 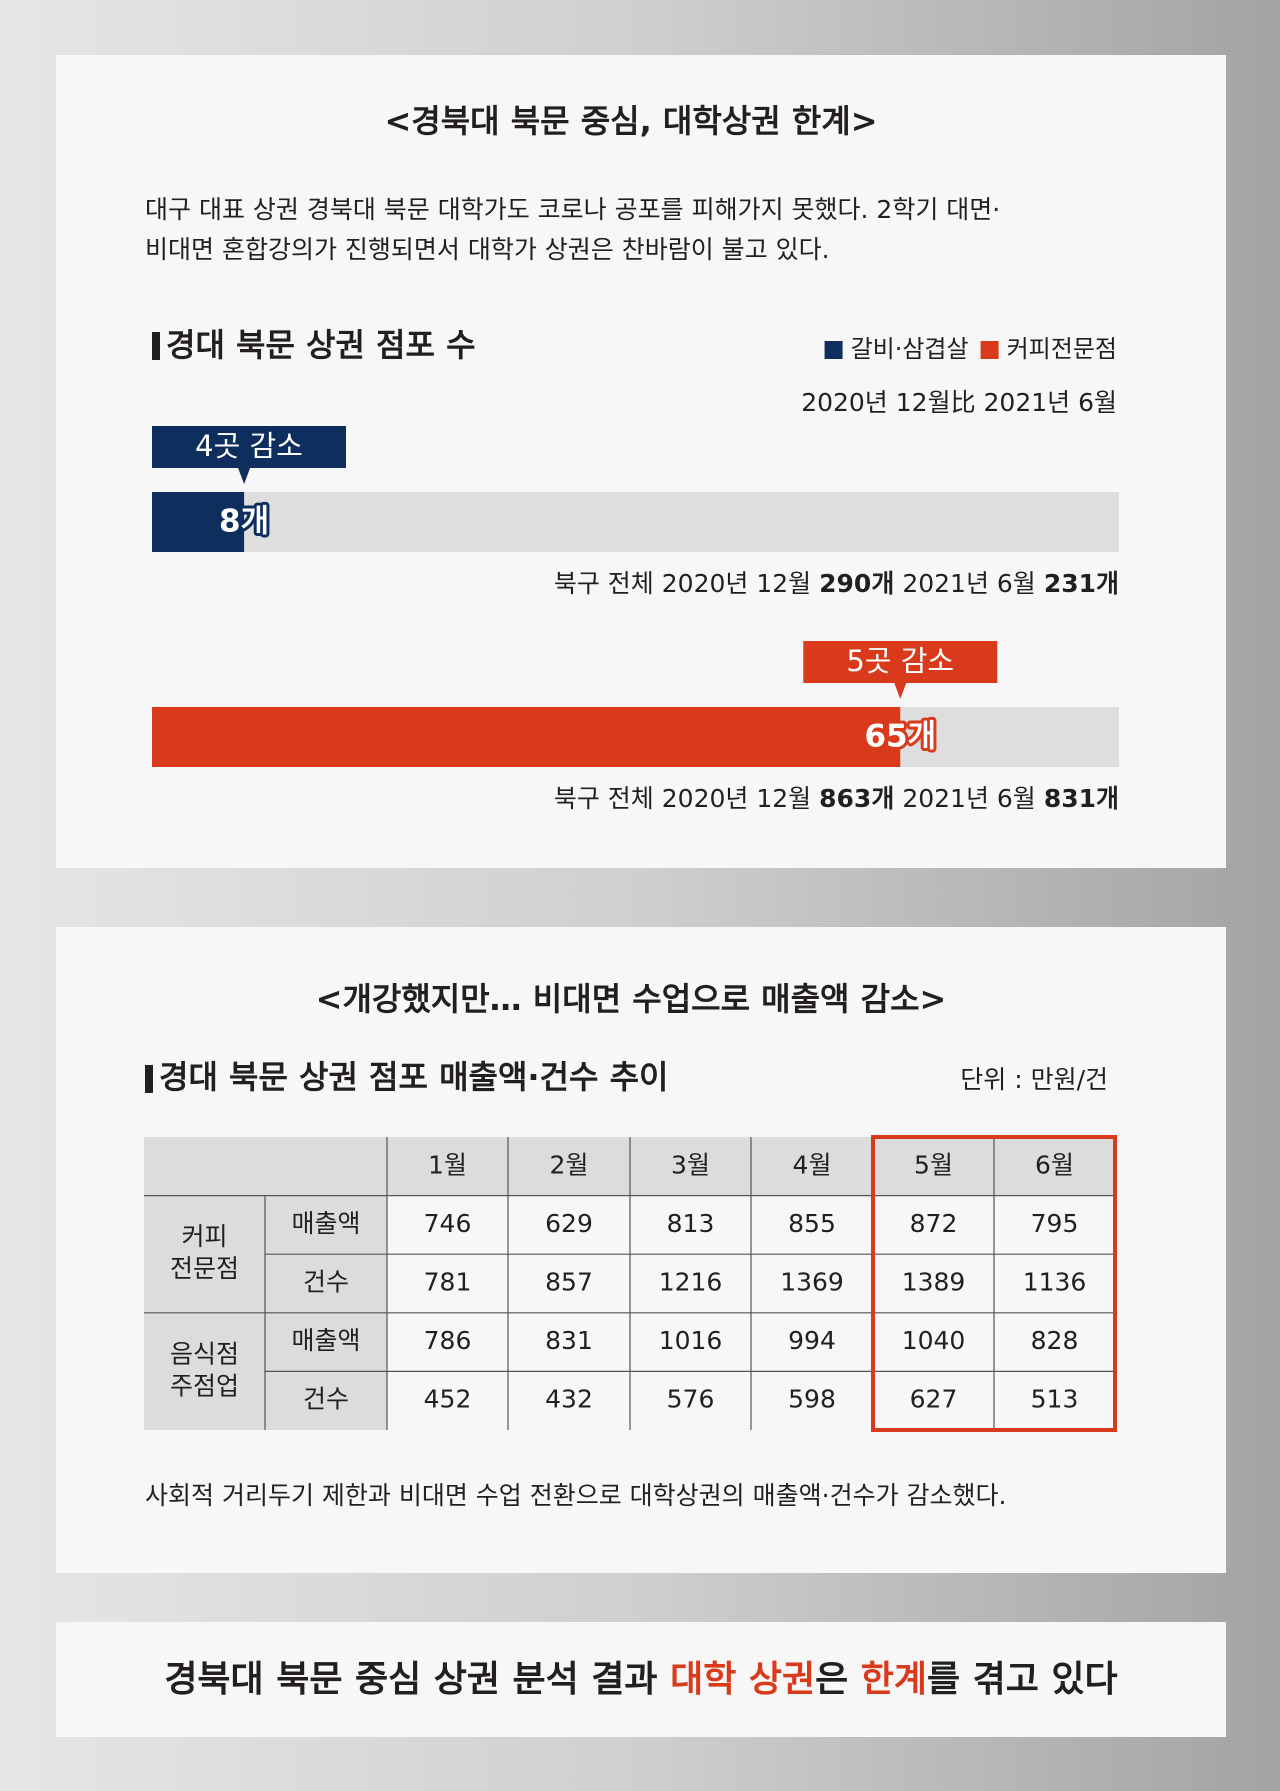 What do you see at coordinates (691, 1399) in the screenshot?
I see `table-cell: 576` at bounding box center [691, 1399].